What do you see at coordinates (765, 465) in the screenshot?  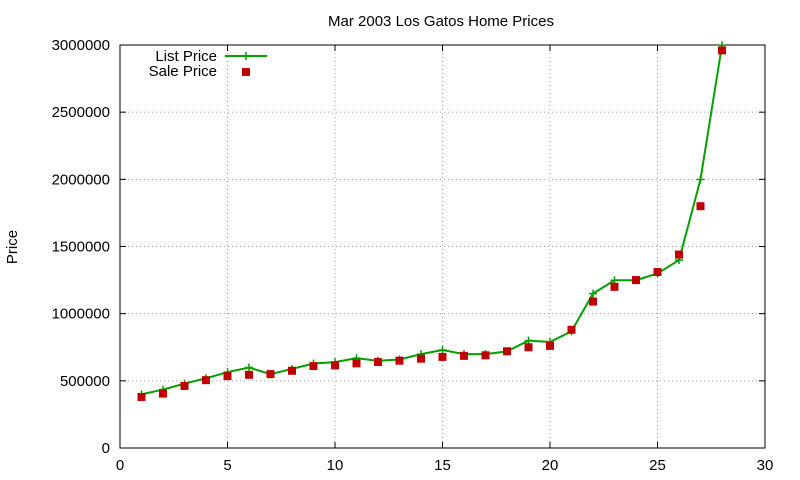 I see `x-tick-label: 30` at bounding box center [765, 465].